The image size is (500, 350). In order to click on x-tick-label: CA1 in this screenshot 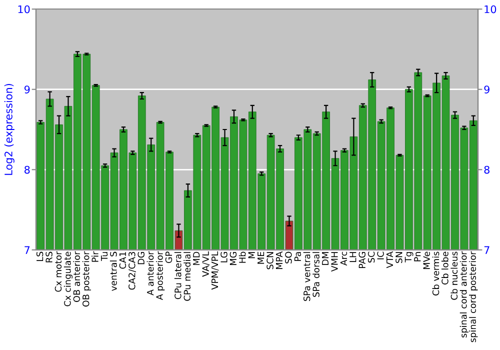, I will do `click(122, 260)`.